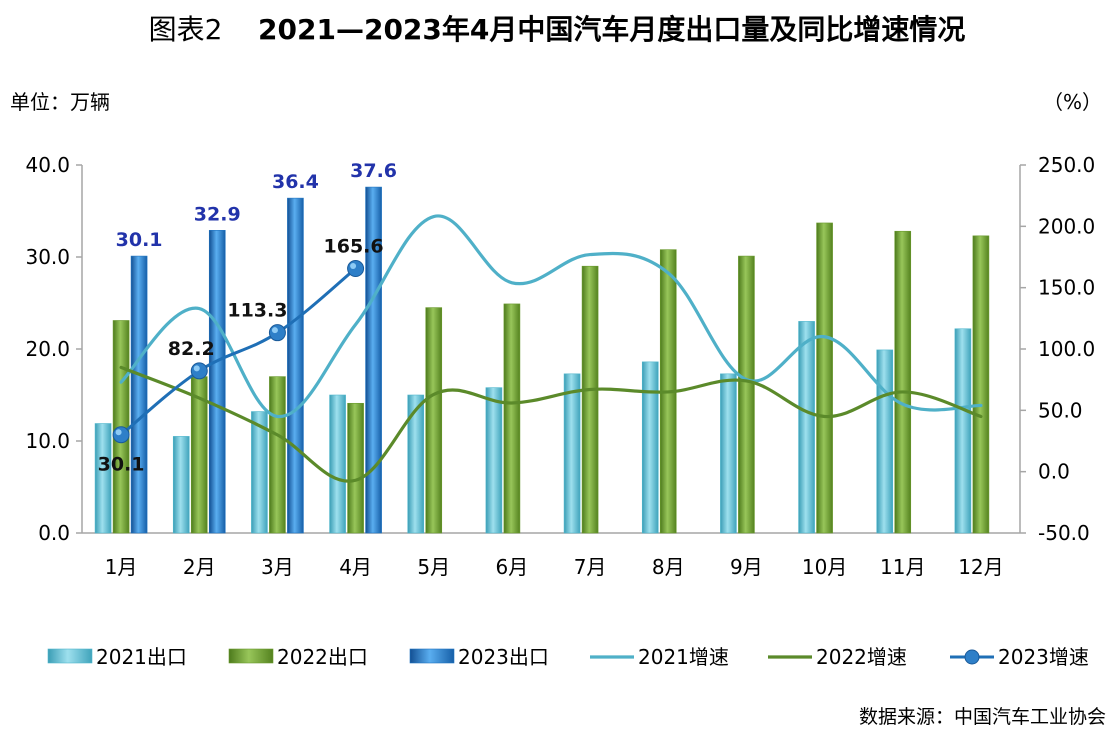  Describe the element at coordinates (683, 657) in the screenshot. I see `legend-label: 2021增速` at that location.